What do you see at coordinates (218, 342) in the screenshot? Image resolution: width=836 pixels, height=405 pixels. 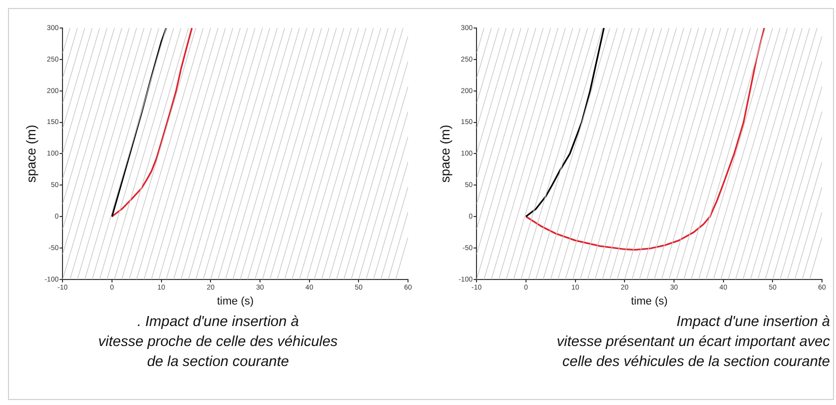 I see `text: . Impact d'une insertion à vitesse proche de celle des véhicules de la section courante` at bounding box center [218, 342].